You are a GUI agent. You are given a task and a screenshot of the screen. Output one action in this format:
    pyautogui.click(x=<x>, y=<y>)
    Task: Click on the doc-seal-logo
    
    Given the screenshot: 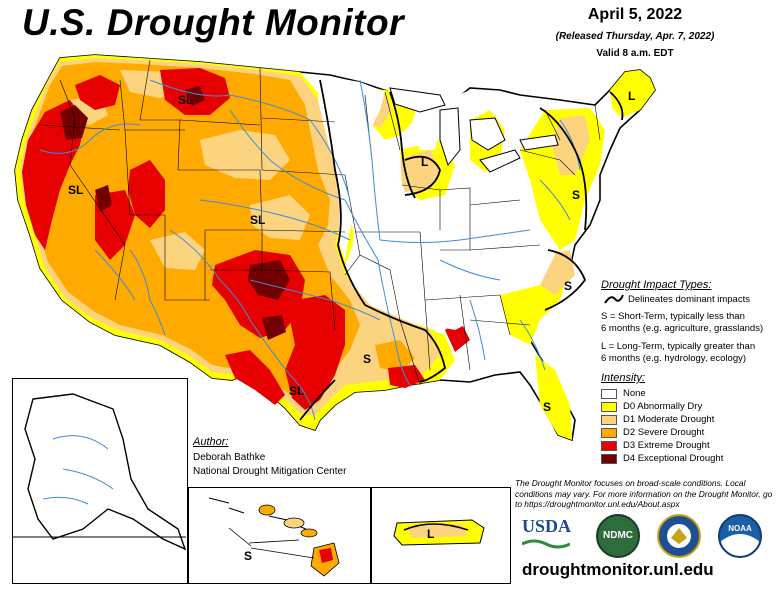 What is the action you would take?
    pyautogui.click(x=679, y=536)
    